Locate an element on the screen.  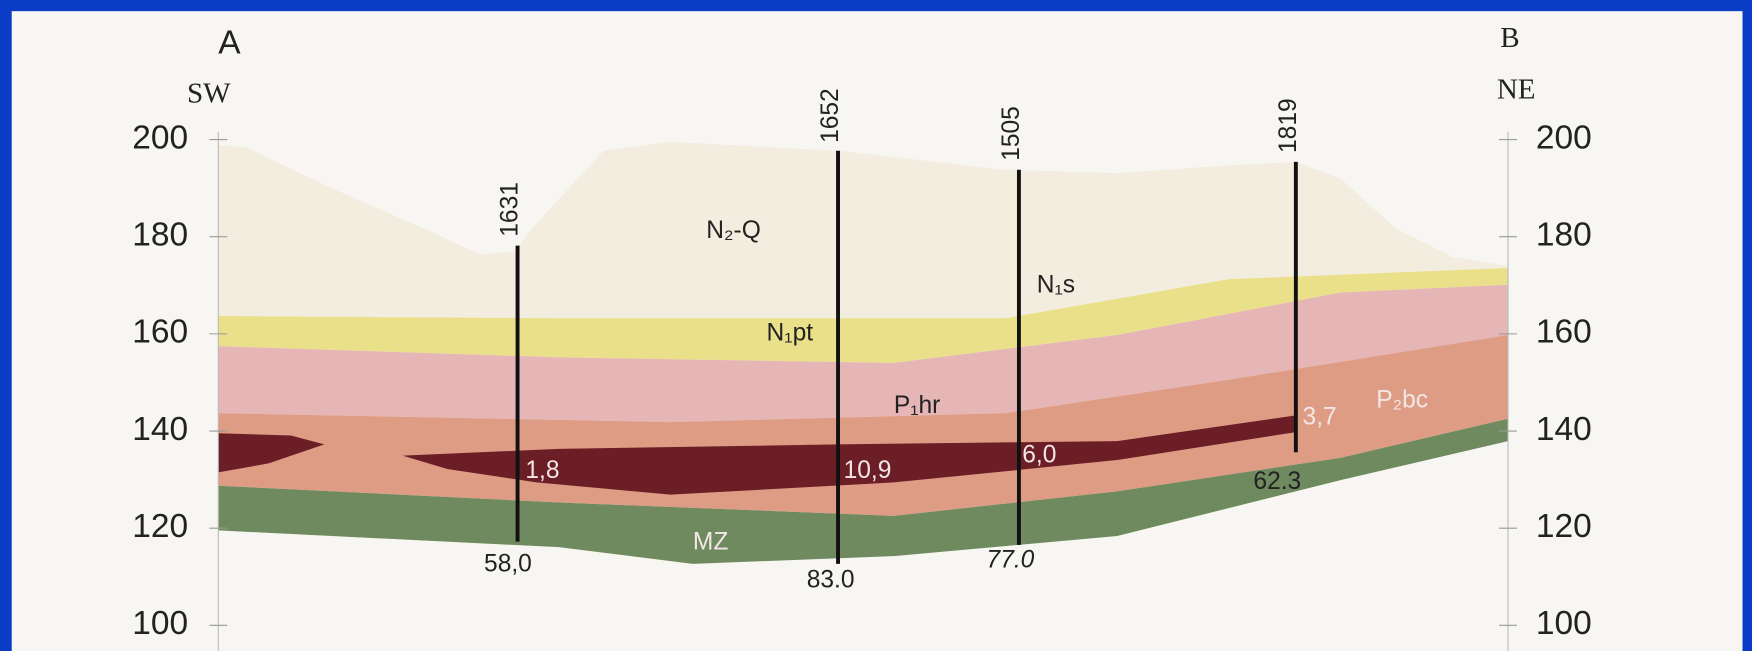
thickness: 3,7 is located at coordinates (1320, 416).